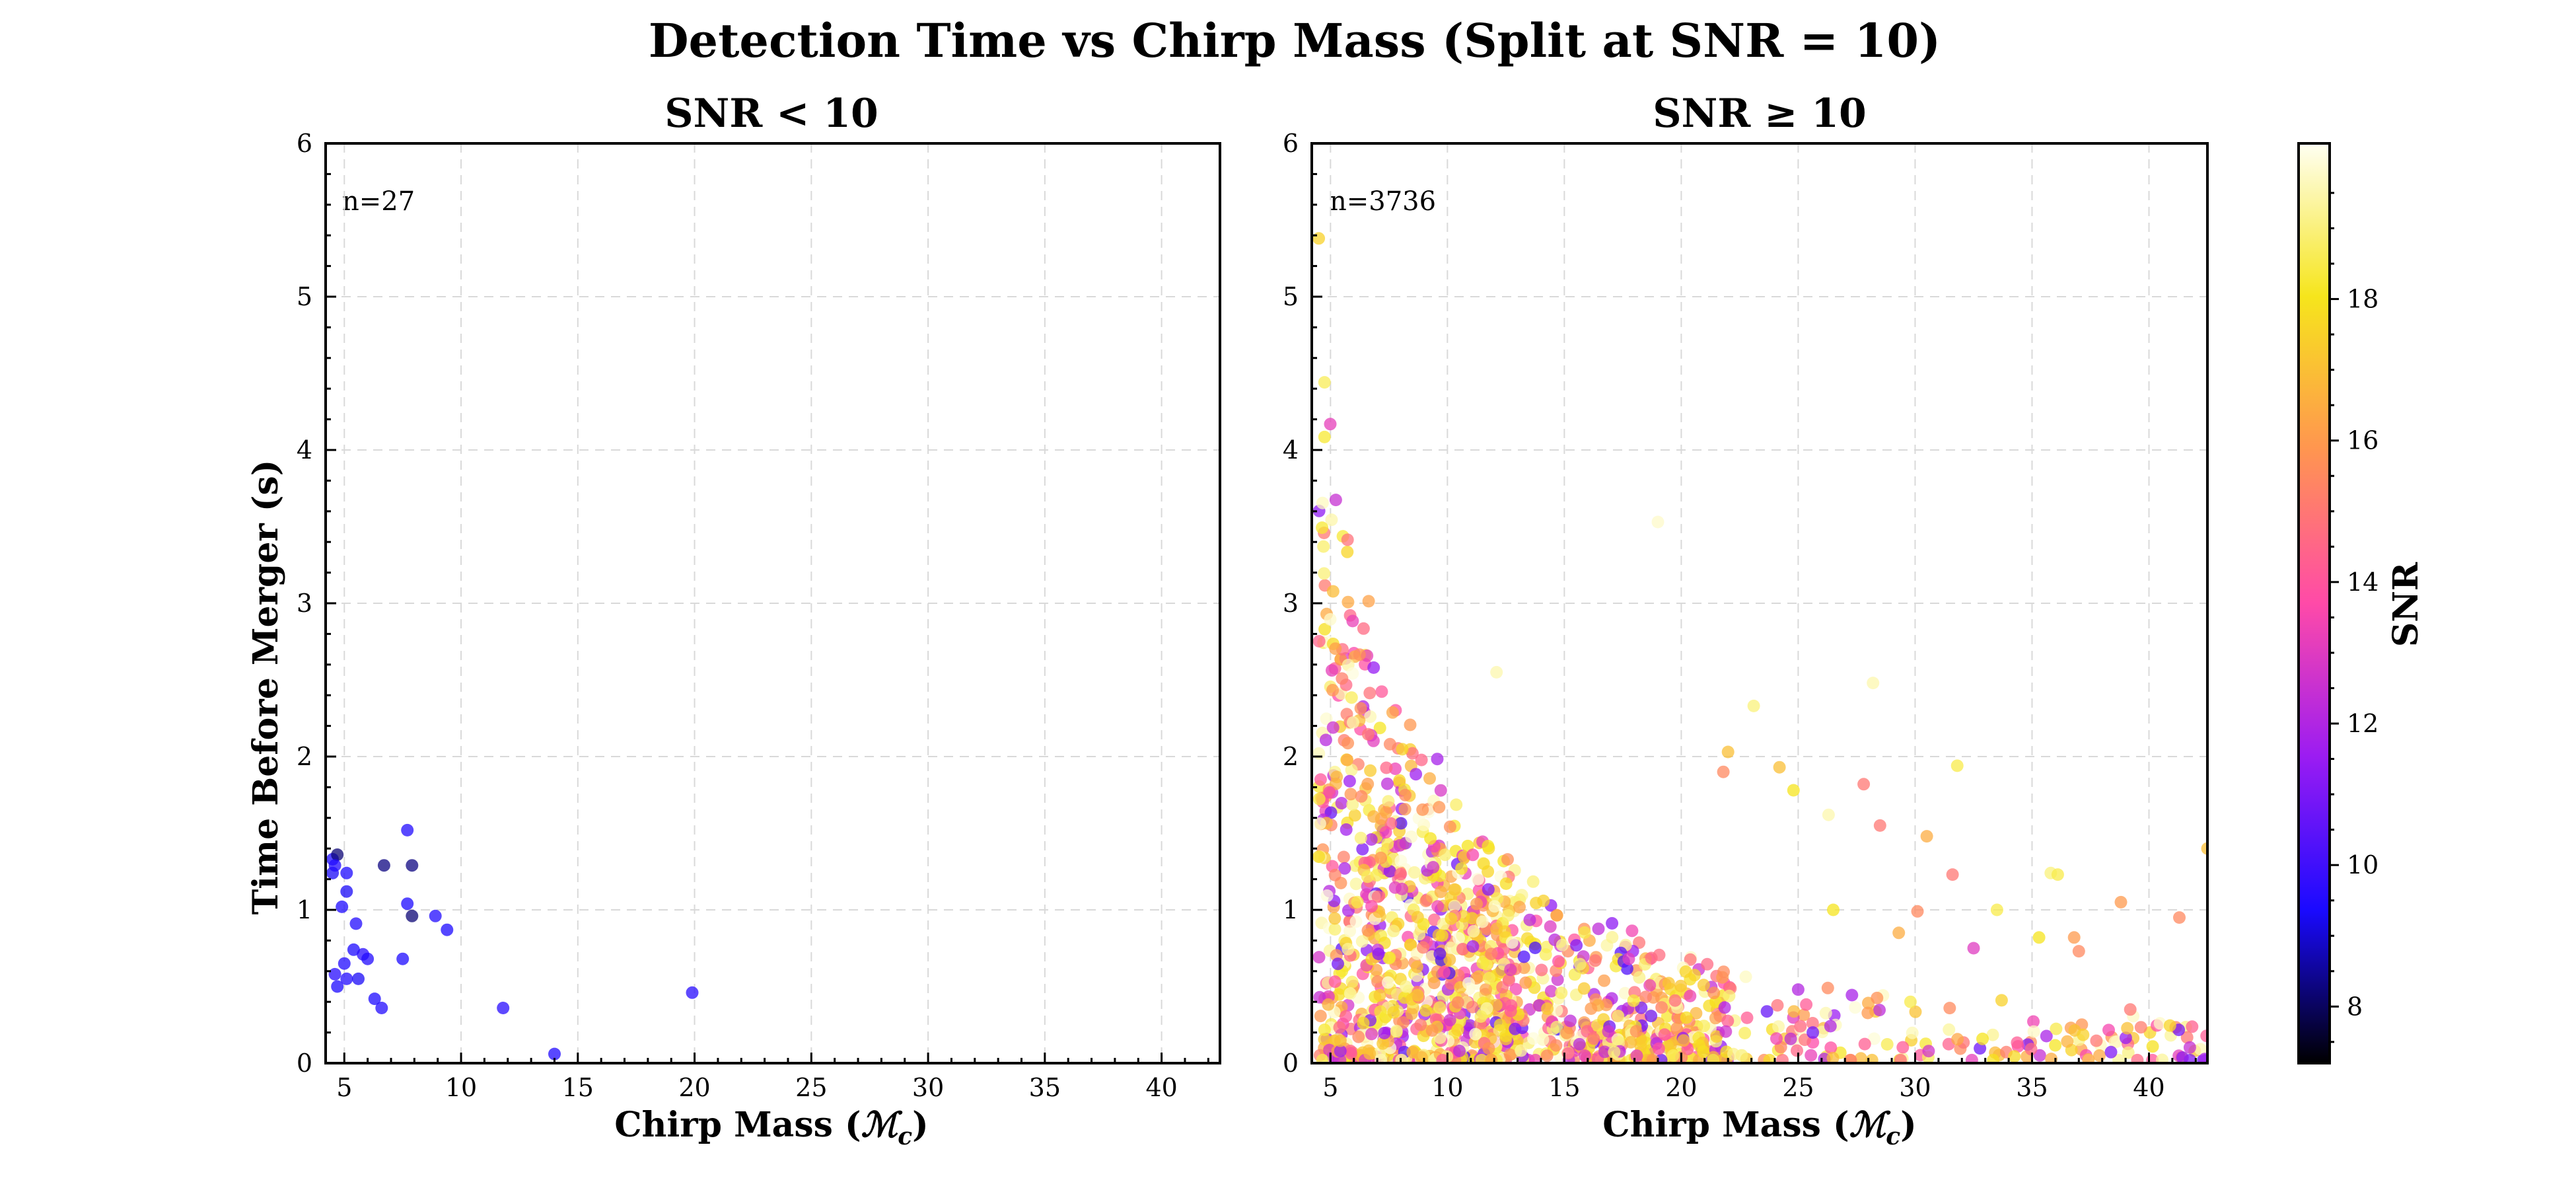 The image size is (2576, 1192). Describe the element at coordinates (2314, 603) in the screenshot. I see `colorbar-frame` at that location.